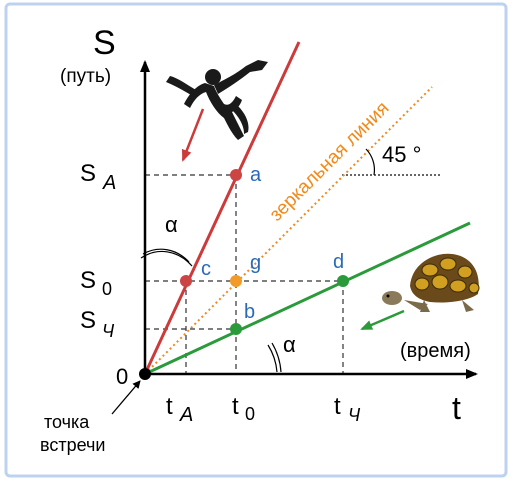 This screenshot has height=493, width=520. I want to click on y-tick-sa-main: S, so click(88, 173).